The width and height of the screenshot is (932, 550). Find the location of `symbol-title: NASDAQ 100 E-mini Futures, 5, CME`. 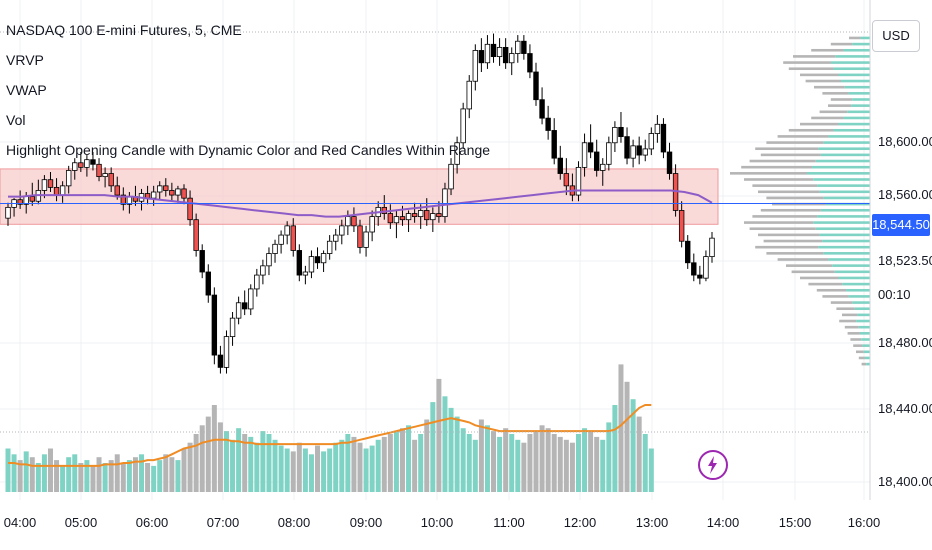

symbol-title: NASDAQ 100 E-mini Futures, 5, CME is located at coordinates (124, 30).